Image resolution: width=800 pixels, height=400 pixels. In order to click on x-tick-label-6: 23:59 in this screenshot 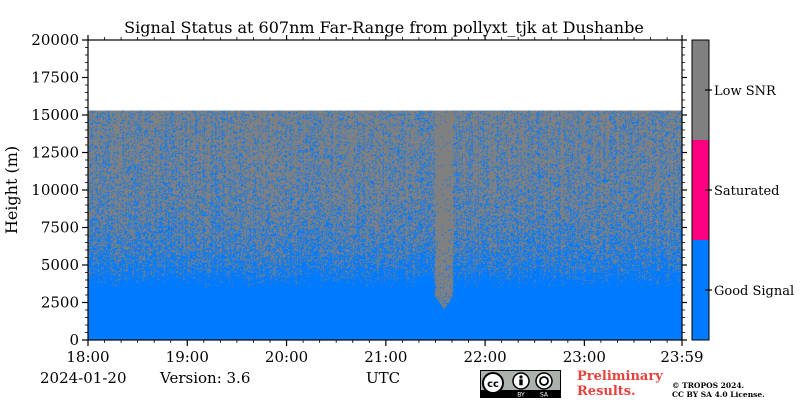, I will do `click(681, 357)`.